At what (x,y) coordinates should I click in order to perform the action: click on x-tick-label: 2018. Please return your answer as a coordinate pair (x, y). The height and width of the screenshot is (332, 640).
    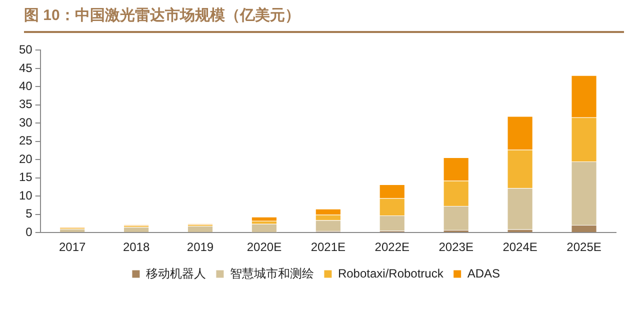
    Looking at the image, I should click on (136, 247).